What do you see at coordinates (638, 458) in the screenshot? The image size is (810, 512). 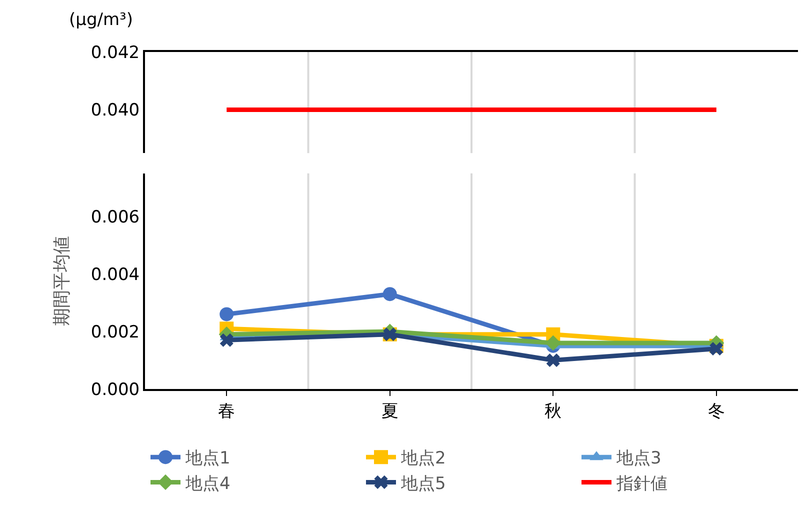 I see `legend-label: 地点3` at bounding box center [638, 458].